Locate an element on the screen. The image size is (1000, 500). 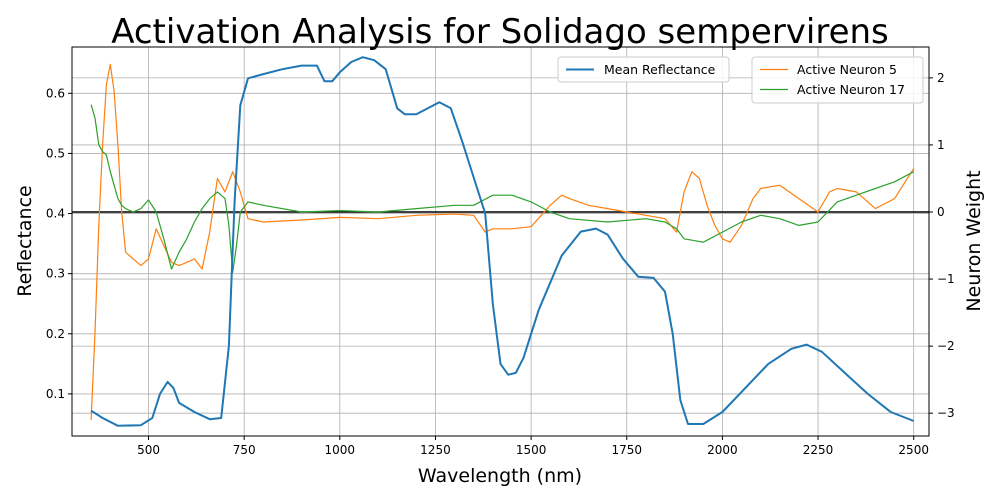
legend-neuron5-label: Active Neuron 5 is located at coordinates (847, 69).